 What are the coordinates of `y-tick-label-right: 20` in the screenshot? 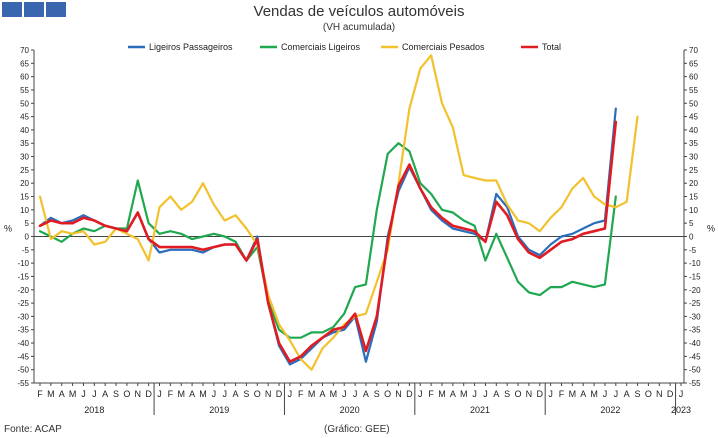 It's located at (693, 183).